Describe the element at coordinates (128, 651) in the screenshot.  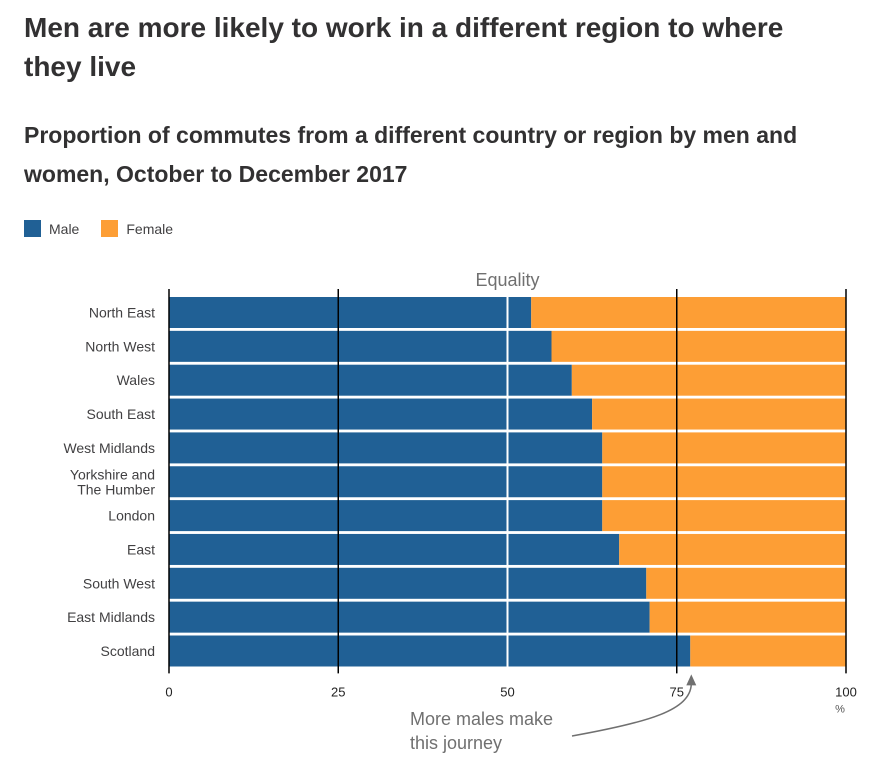
I see `category-label-10: Scotland` at that location.